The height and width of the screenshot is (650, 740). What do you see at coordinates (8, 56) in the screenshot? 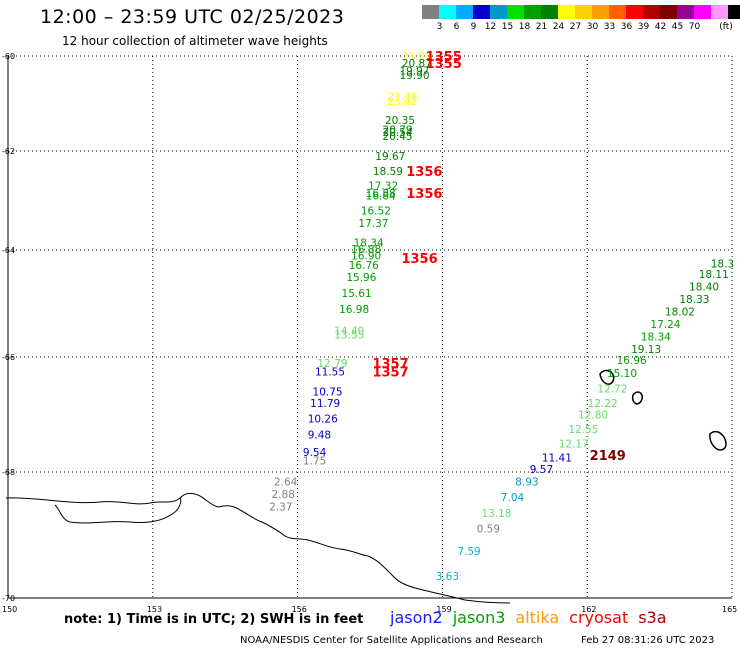
I see `lat-label: -60` at bounding box center [8, 56].